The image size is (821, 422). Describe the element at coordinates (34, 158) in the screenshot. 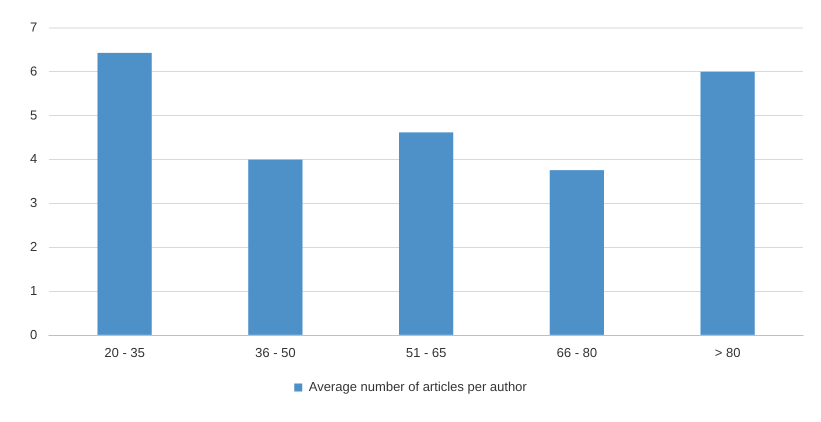

I see `y-tick-label: 4` at that location.